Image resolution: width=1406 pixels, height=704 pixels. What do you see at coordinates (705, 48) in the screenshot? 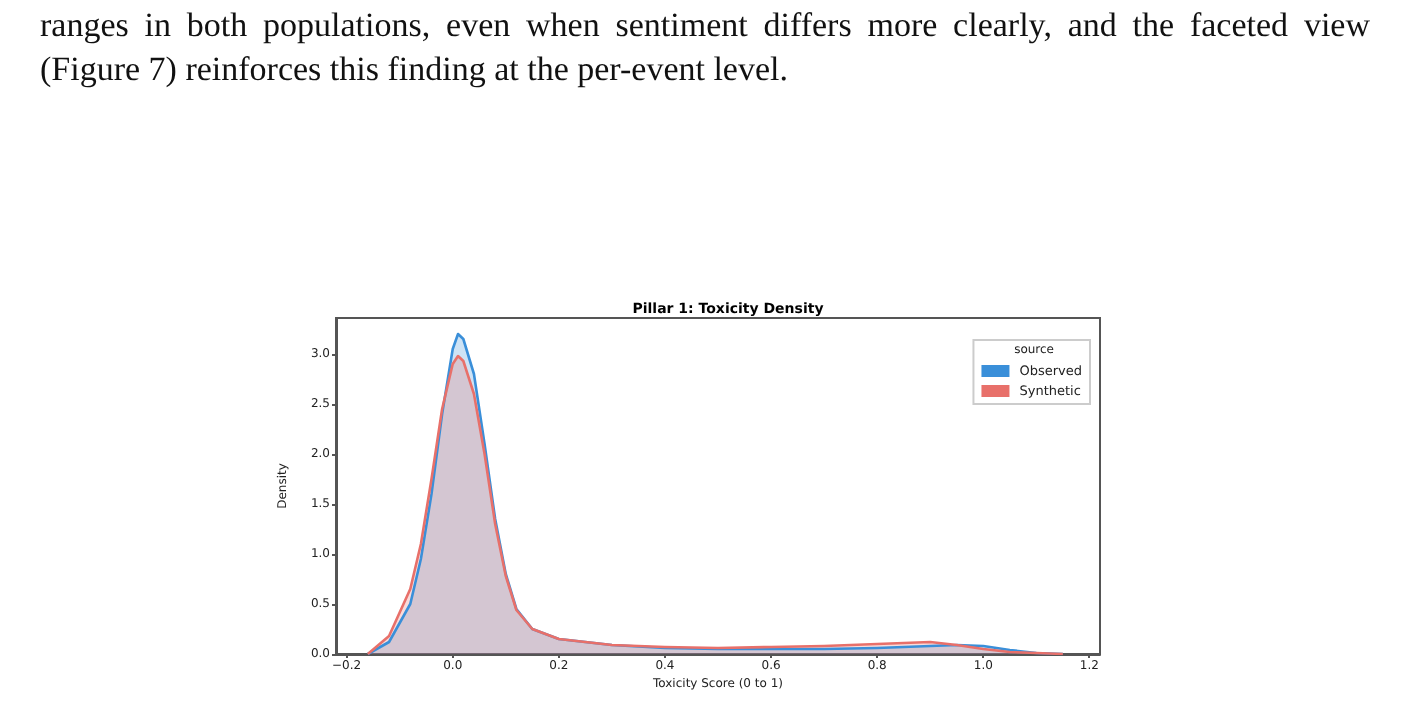
I see `text: ranges in both populations, even when sentiment differs more clearly, and the faceted view (Figure 7) reinforces this finding at the per-event level.` at bounding box center [705, 48].